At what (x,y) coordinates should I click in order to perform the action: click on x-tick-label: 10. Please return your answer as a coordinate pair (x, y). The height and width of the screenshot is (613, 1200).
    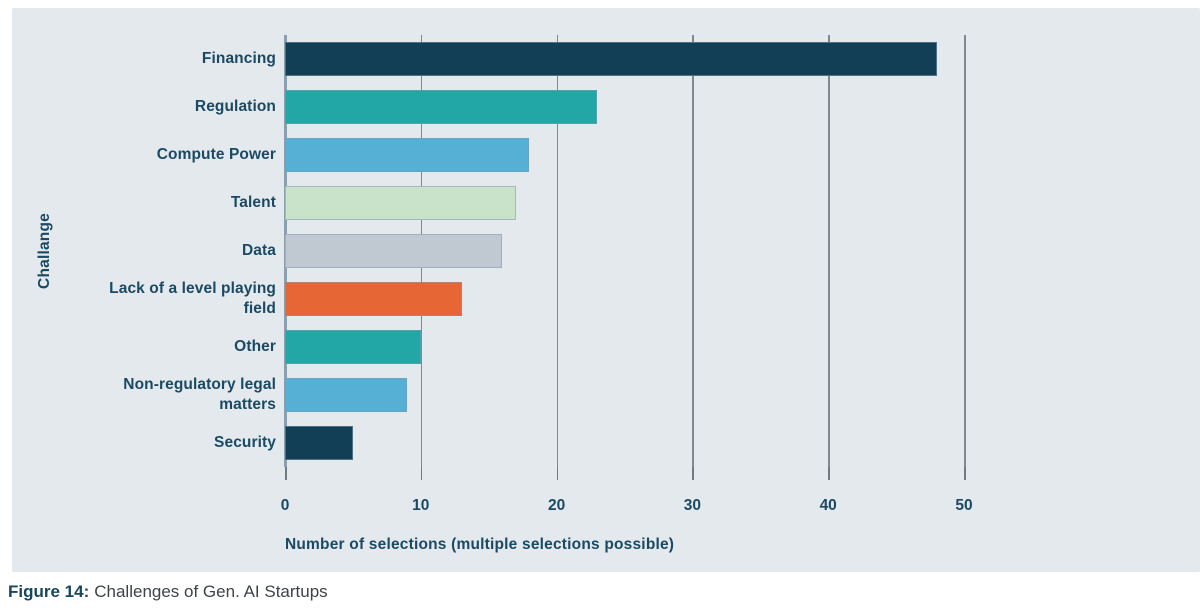
    Looking at the image, I should click on (421, 505).